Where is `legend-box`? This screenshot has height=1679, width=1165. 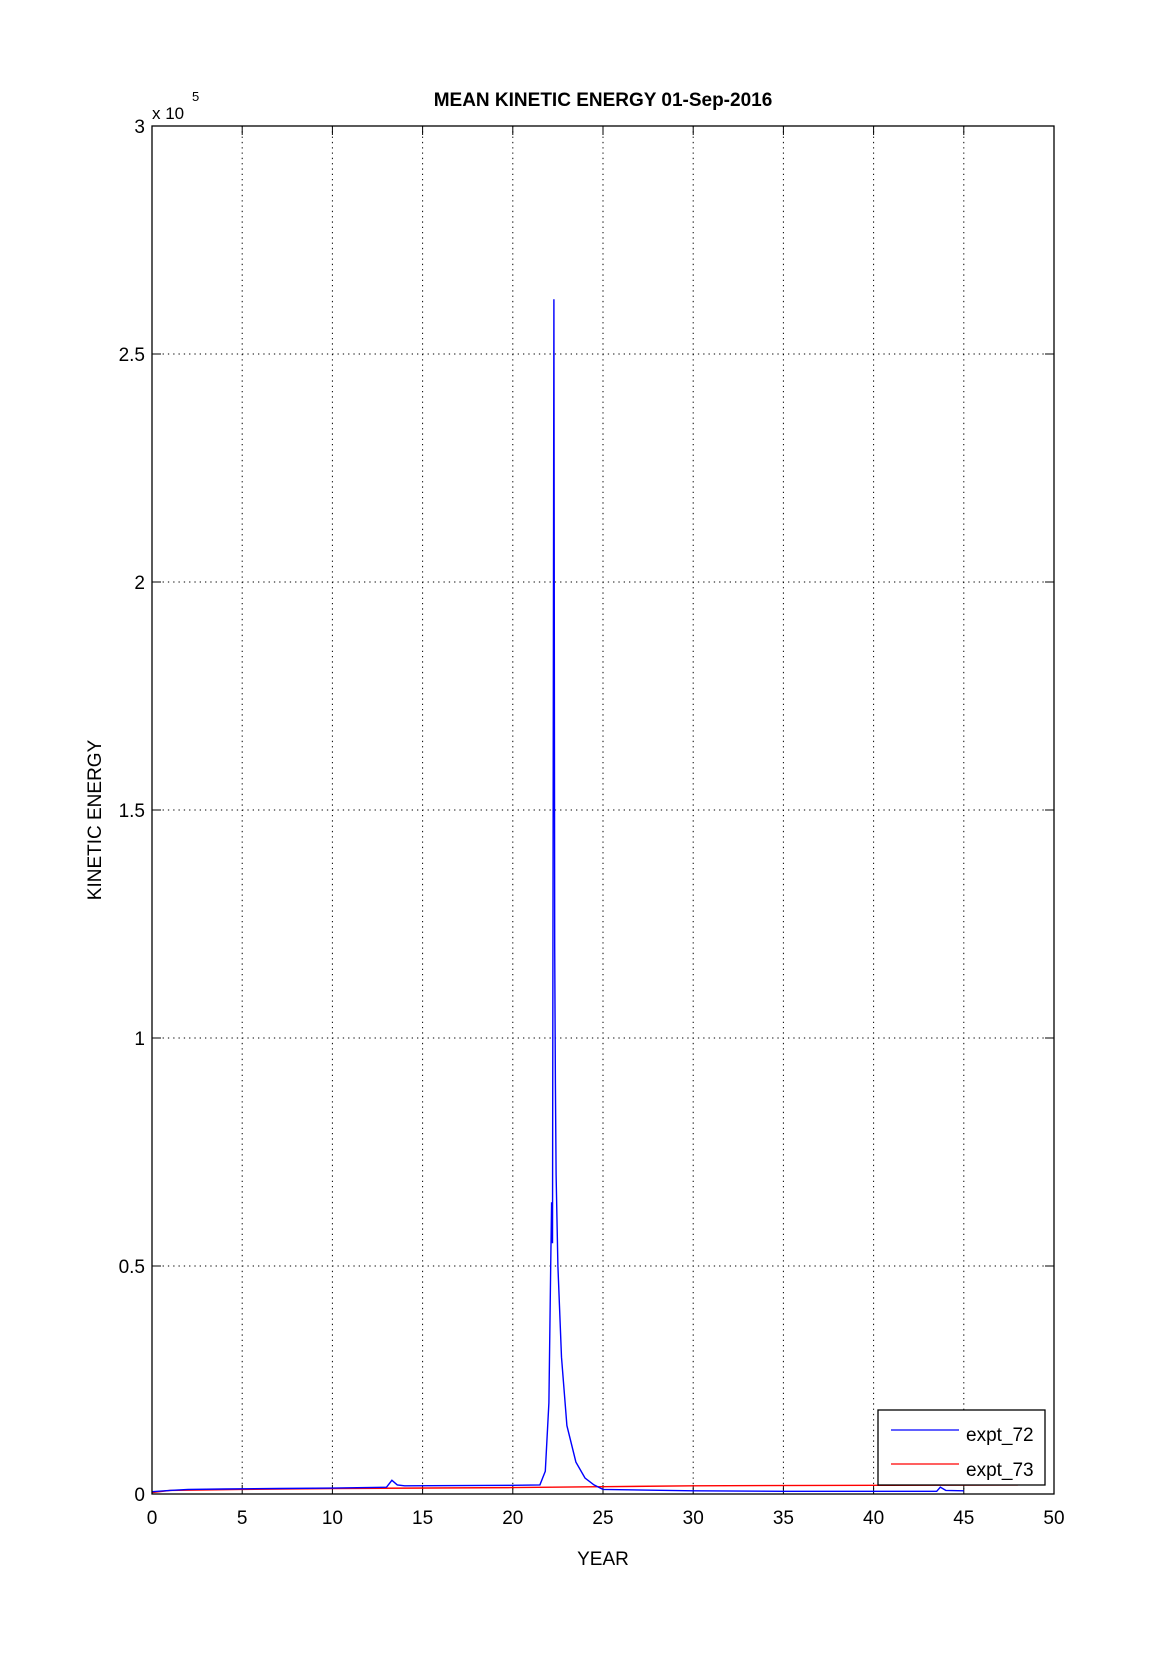
legend-box is located at coordinates (961, 1447).